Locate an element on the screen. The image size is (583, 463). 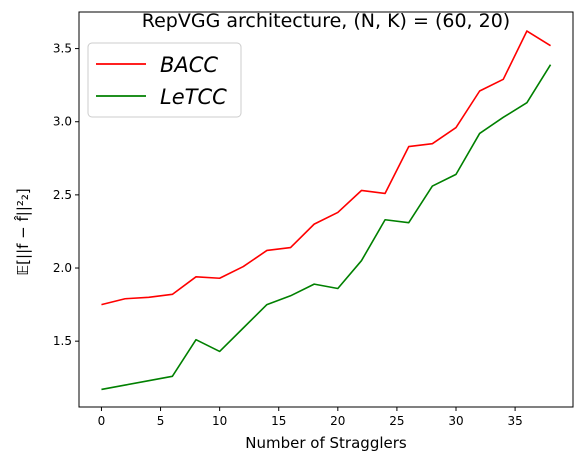
y-tick-label: 3.0 is located at coordinates (62, 122).